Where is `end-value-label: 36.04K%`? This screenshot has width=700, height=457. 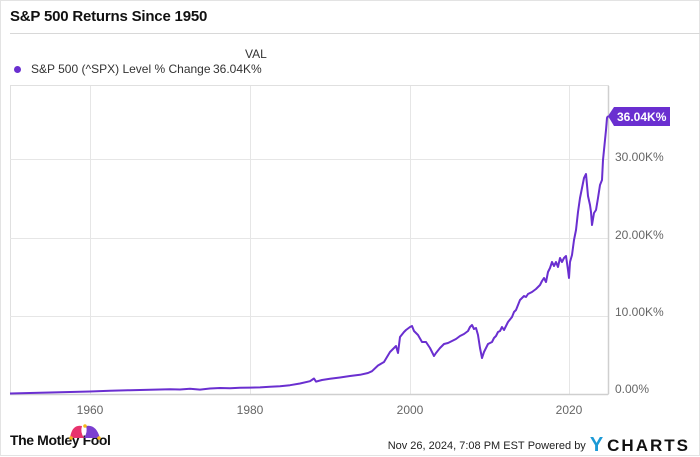 end-value-label: 36.04K% is located at coordinates (639, 116).